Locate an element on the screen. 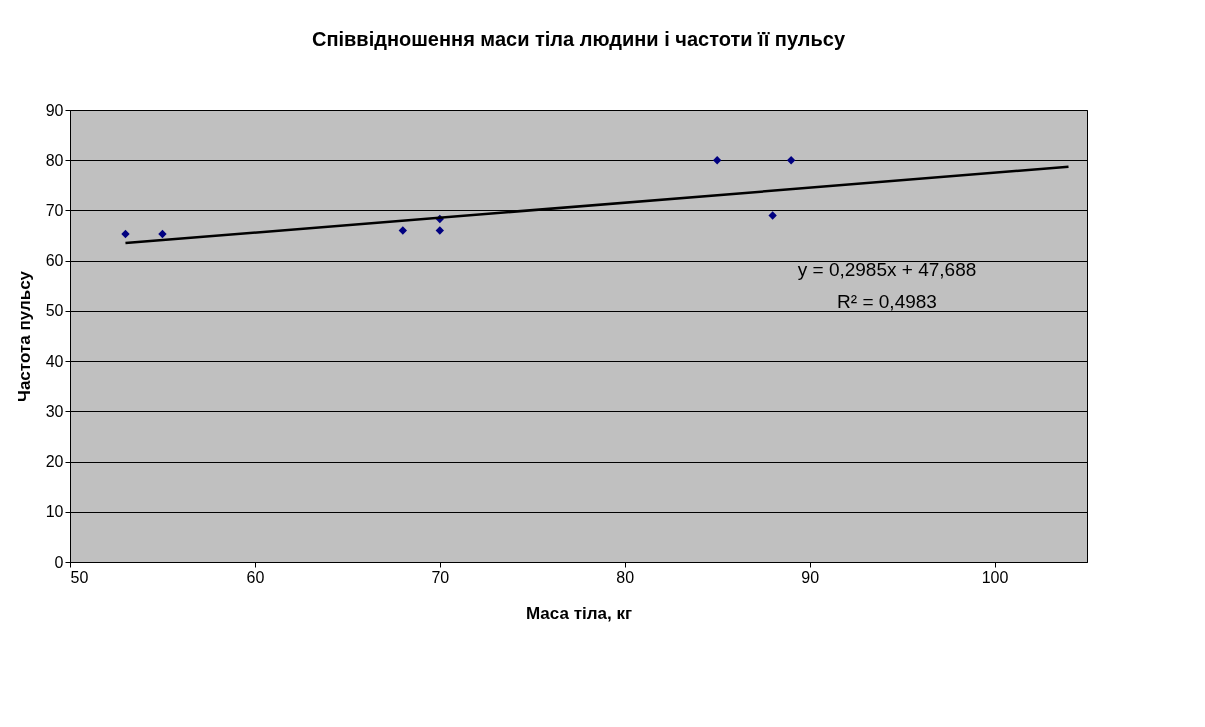 The image size is (1205, 727). y-tick-label: 90 is located at coordinates (54, 110).